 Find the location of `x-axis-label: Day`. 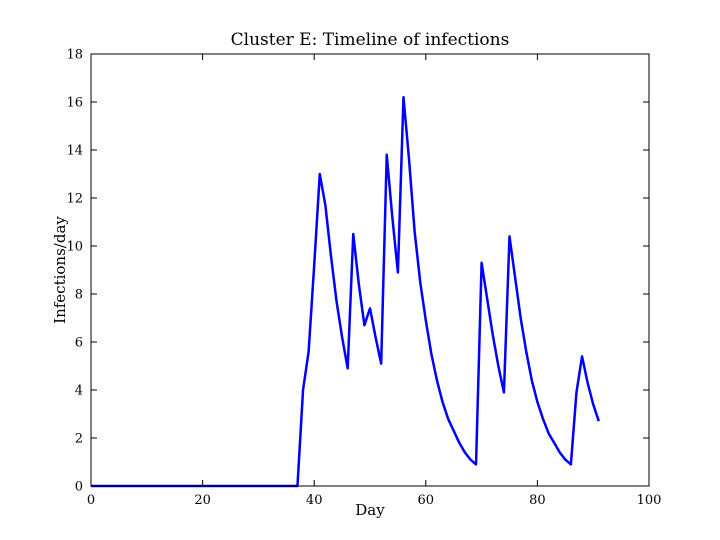

x-axis-label: Day is located at coordinates (370, 510).